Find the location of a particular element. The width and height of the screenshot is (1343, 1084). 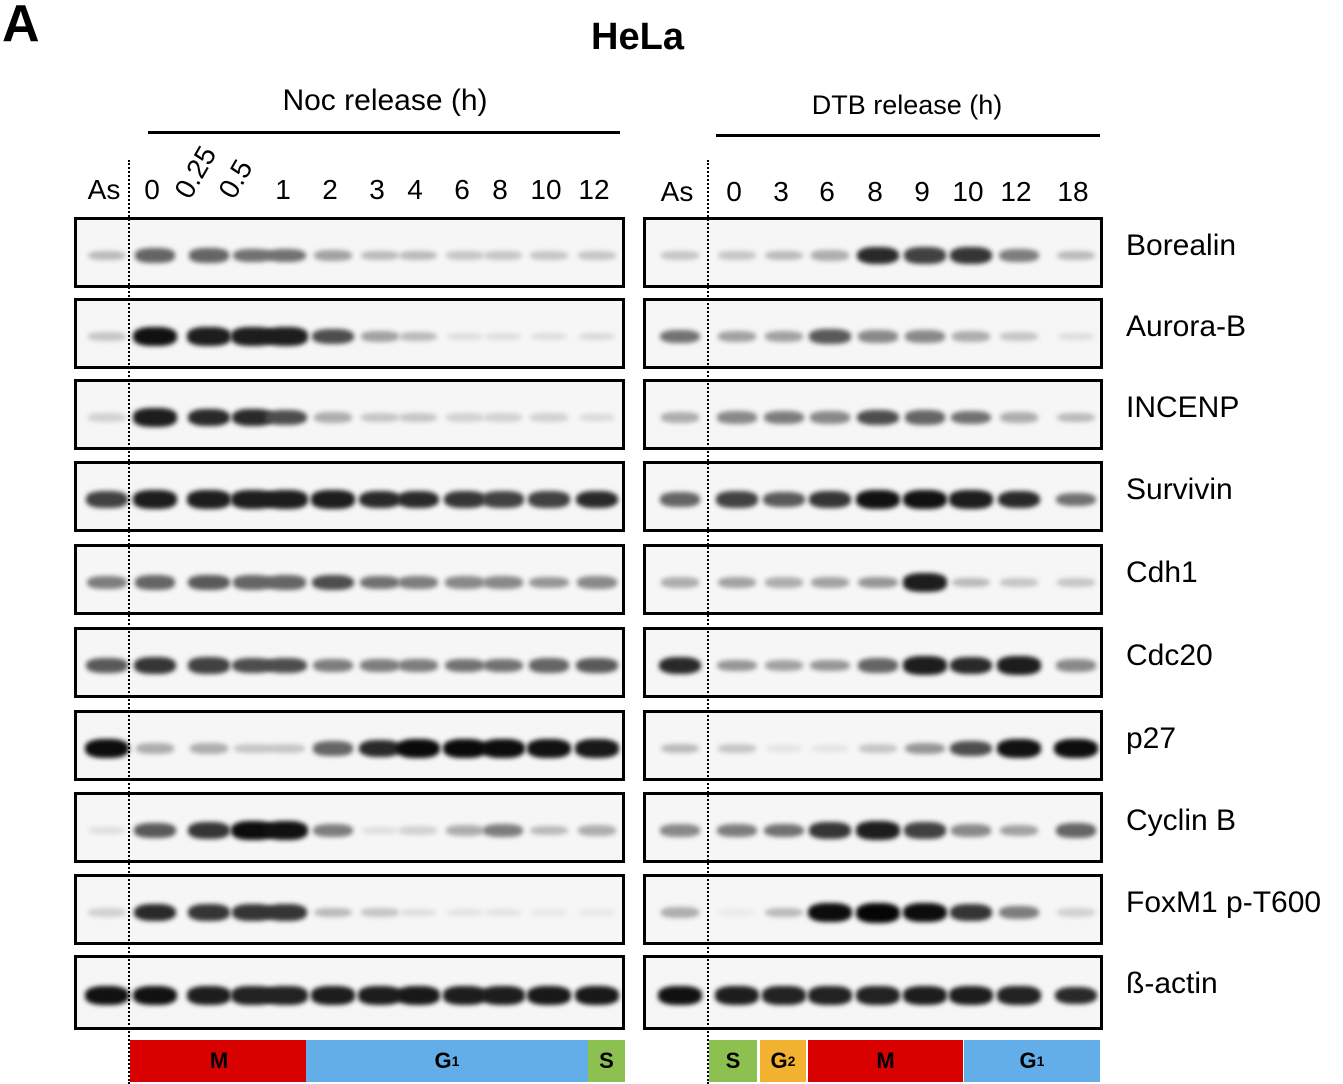

lane-label-left: 8 is located at coordinates (500, 189).